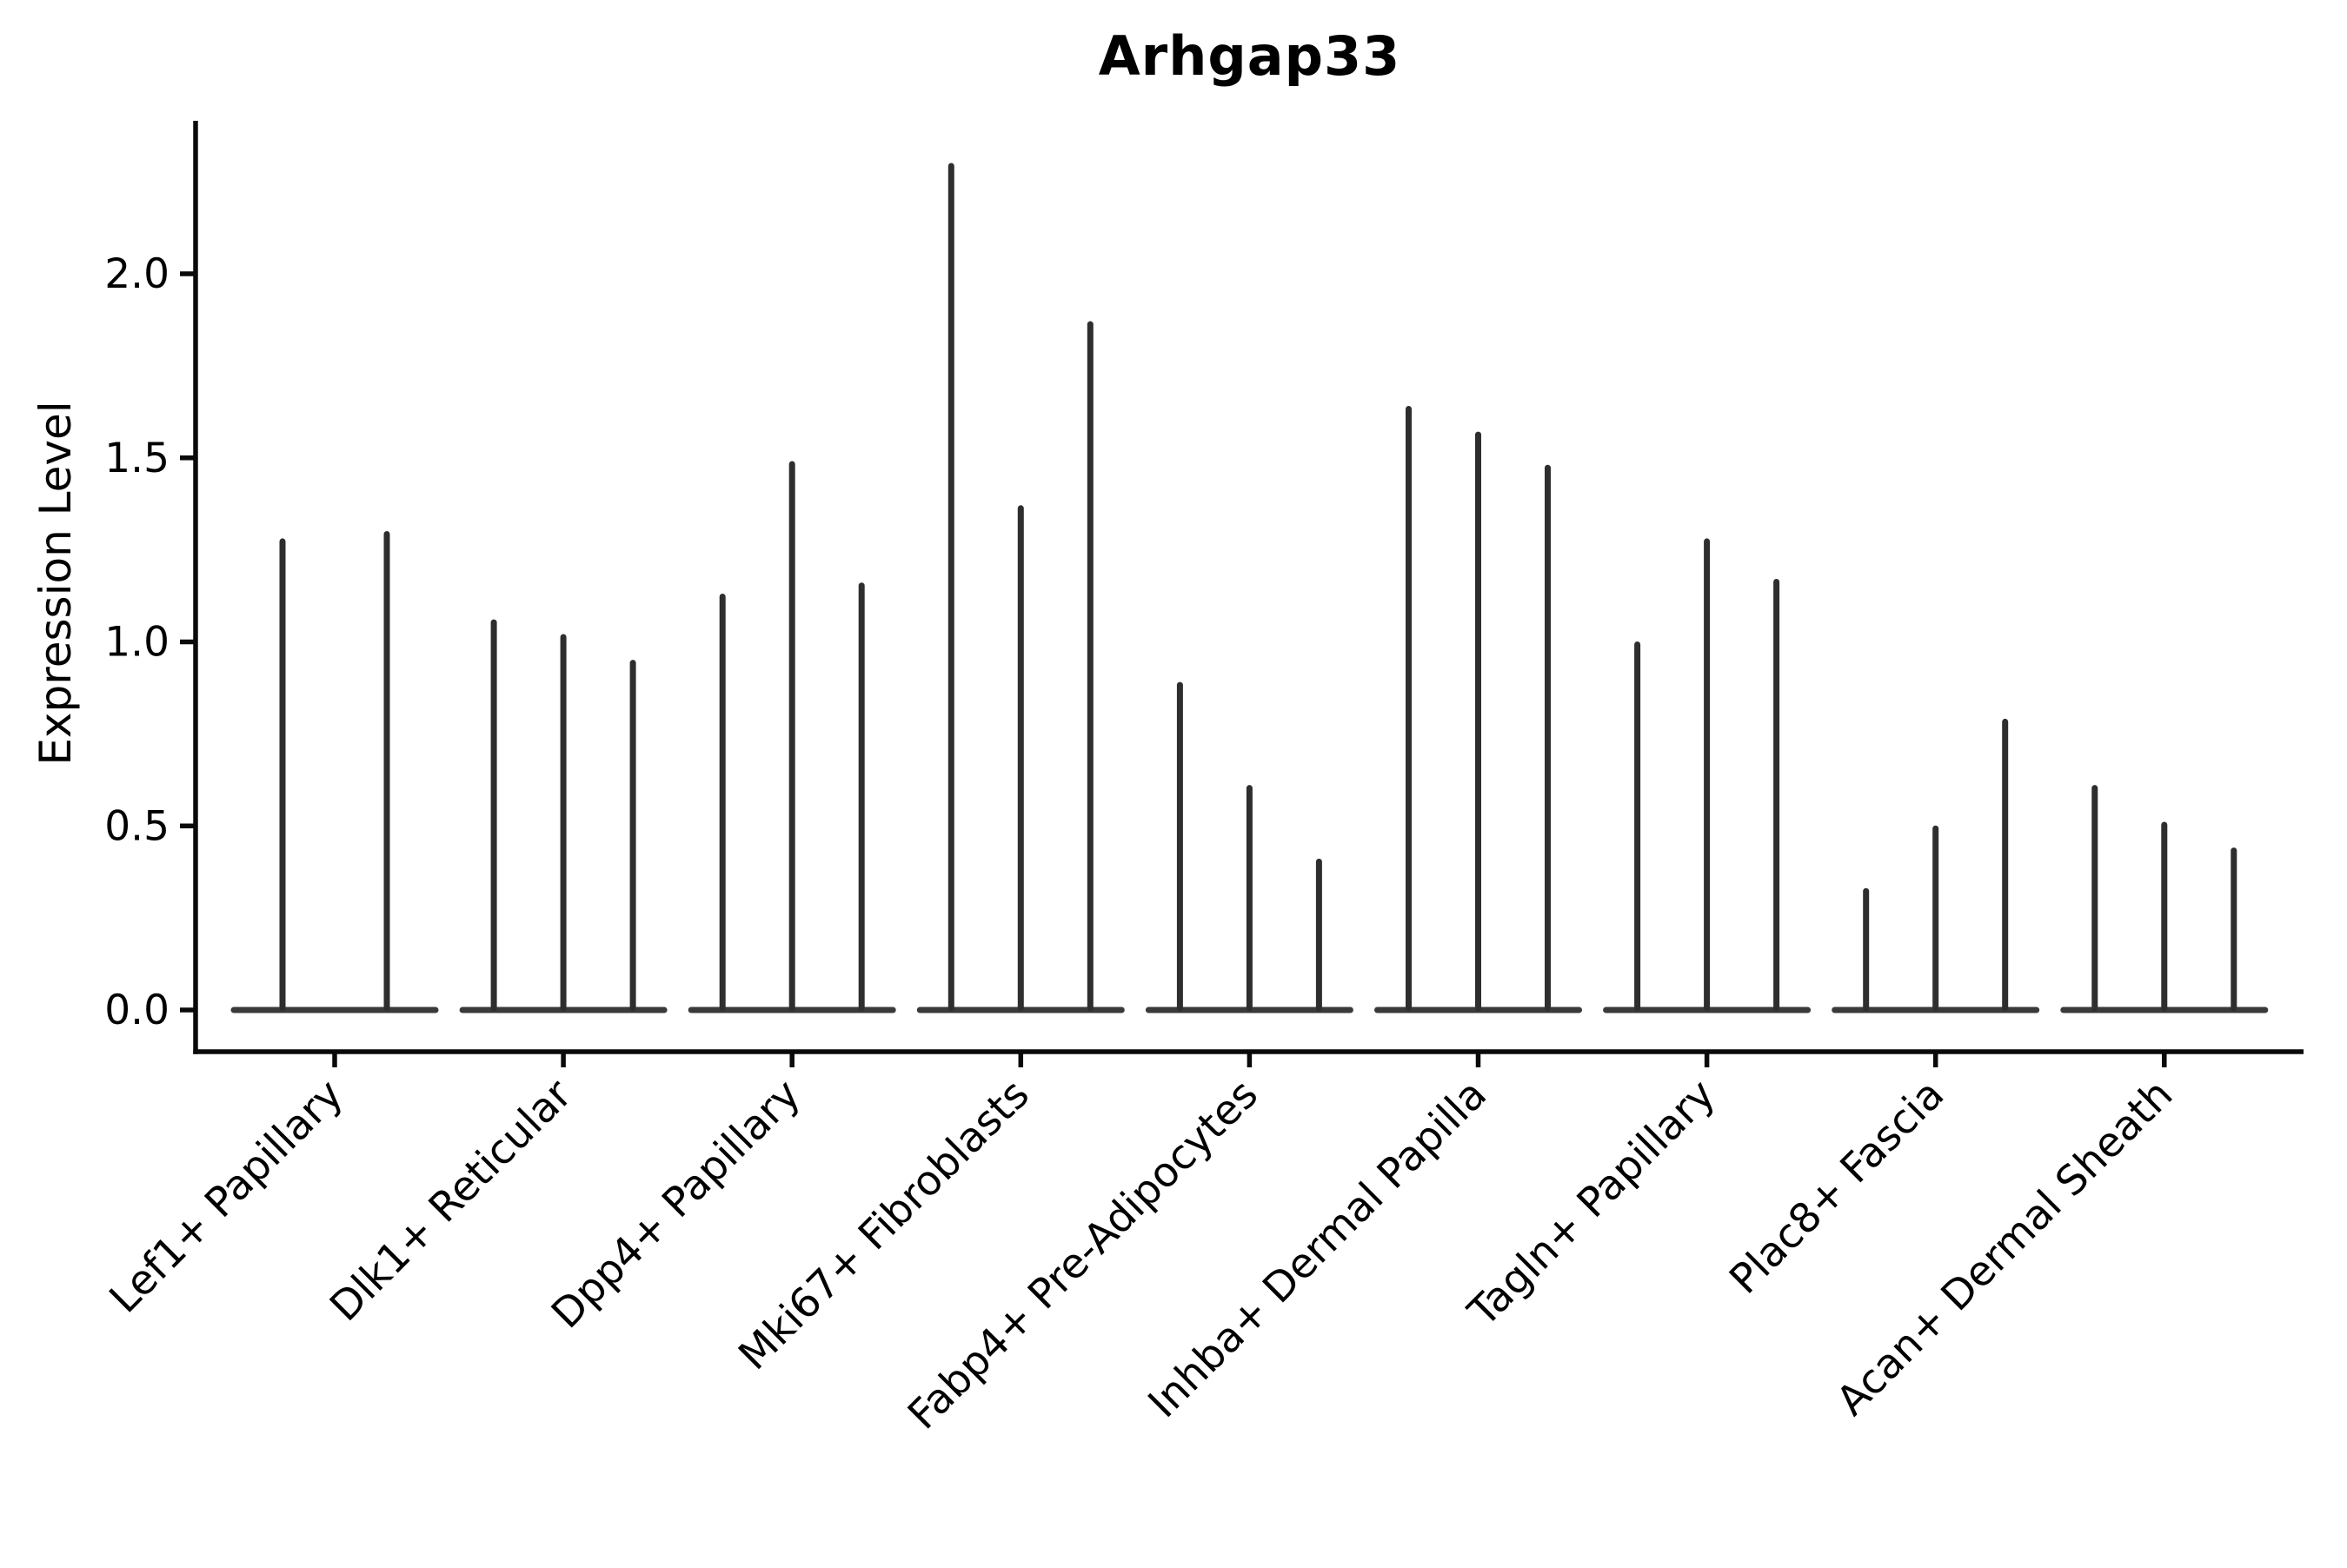 This screenshot has width=2347, height=1568. What do you see at coordinates (137, 458) in the screenshot?
I see `y-tick-label: 1.5` at bounding box center [137, 458].